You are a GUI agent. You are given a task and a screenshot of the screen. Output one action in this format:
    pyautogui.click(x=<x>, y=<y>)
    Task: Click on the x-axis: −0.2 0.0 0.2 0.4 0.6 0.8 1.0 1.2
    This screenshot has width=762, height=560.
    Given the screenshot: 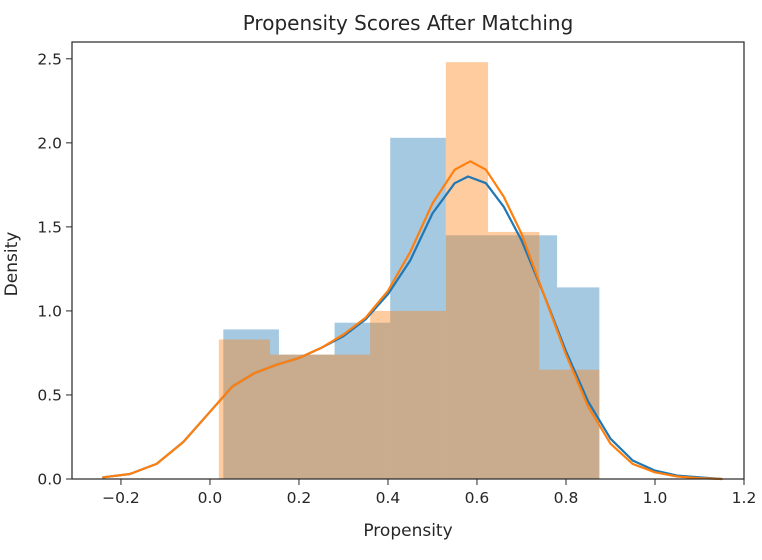 What is the action you would take?
    pyautogui.click(x=429, y=493)
    